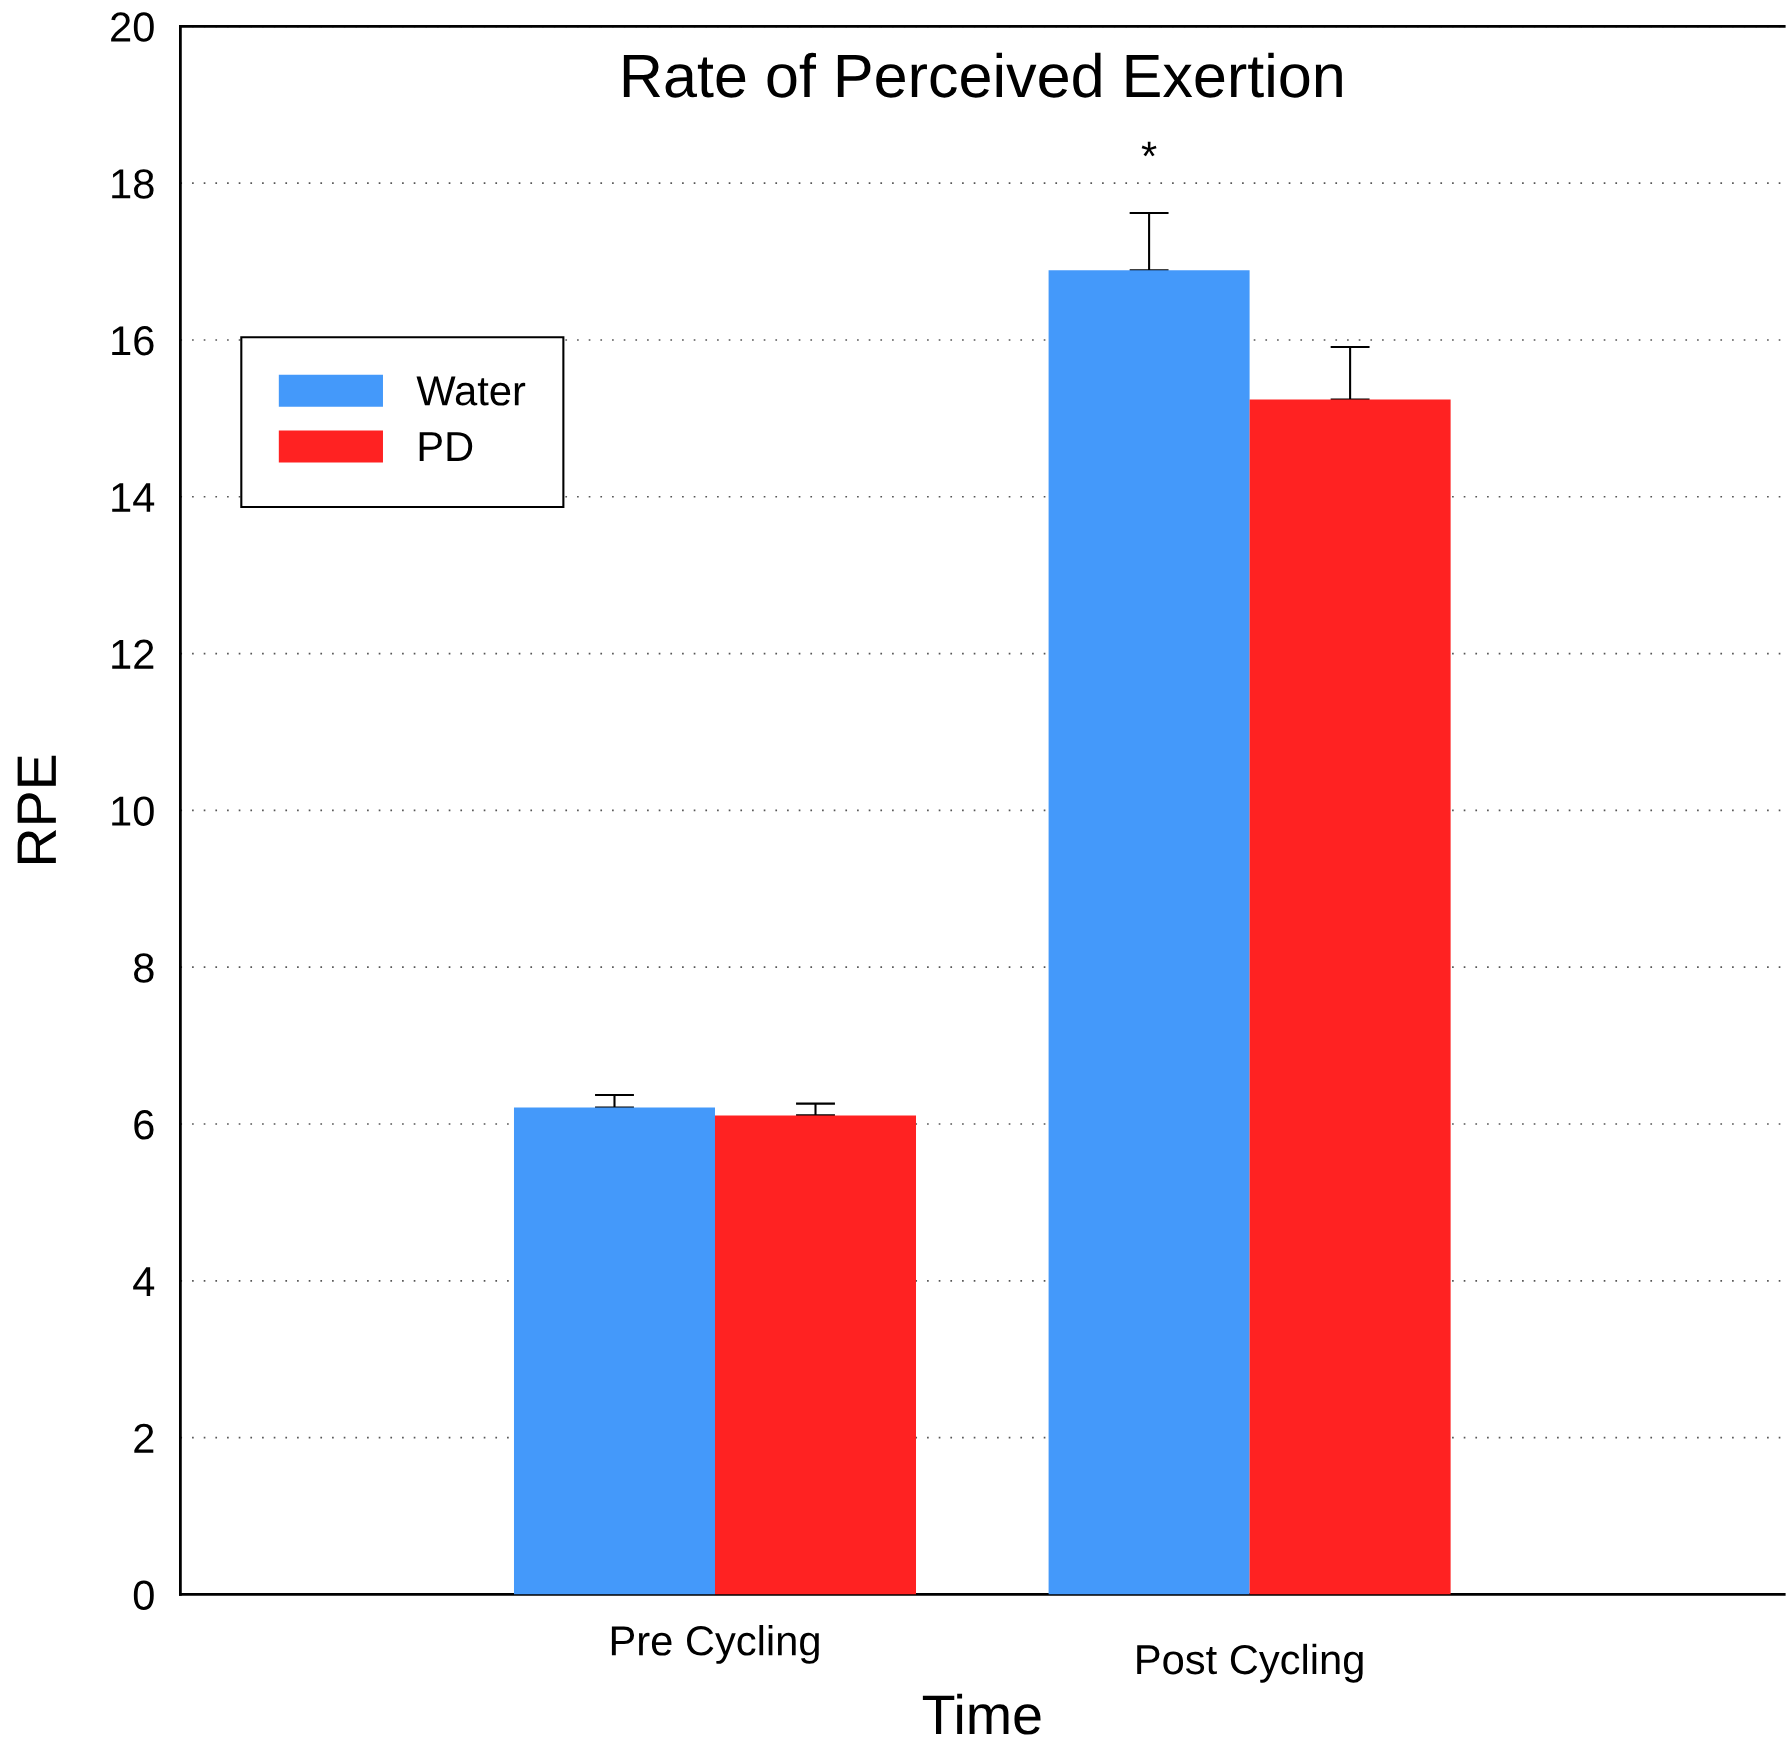  I want to click on y-tick-label: 2, so click(144, 1438).